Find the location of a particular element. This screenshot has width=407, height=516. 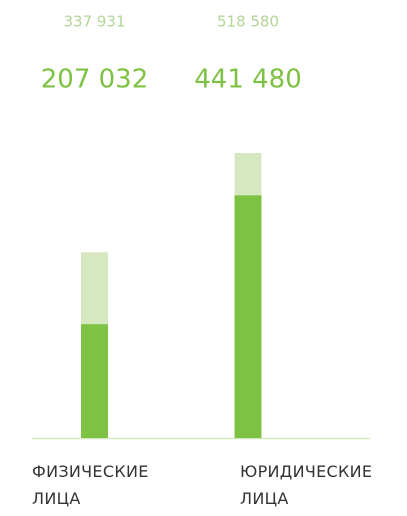

value-label: 207 032 is located at coordinates (95, 80).